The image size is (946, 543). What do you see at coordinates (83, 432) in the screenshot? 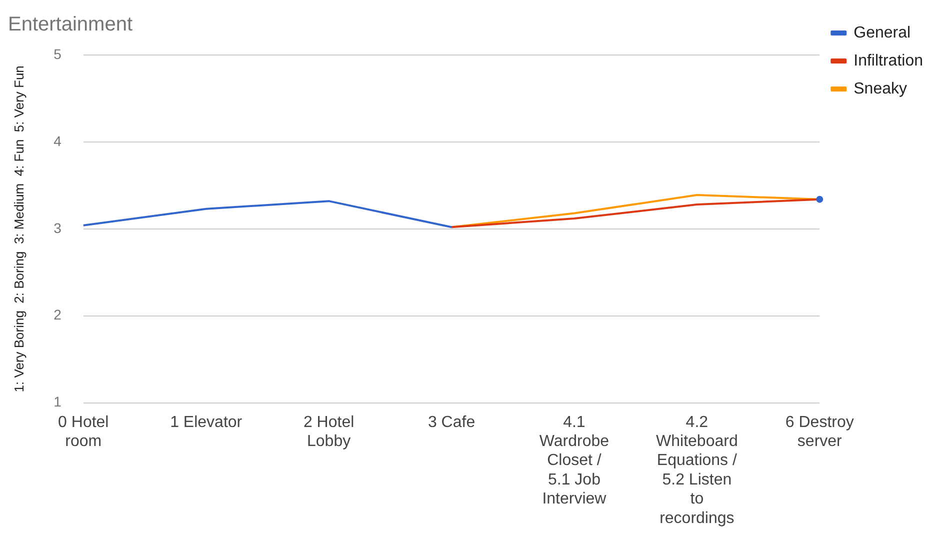
I see `x-tick-label: 0 Hotel room` at bounding box center [83, 432].